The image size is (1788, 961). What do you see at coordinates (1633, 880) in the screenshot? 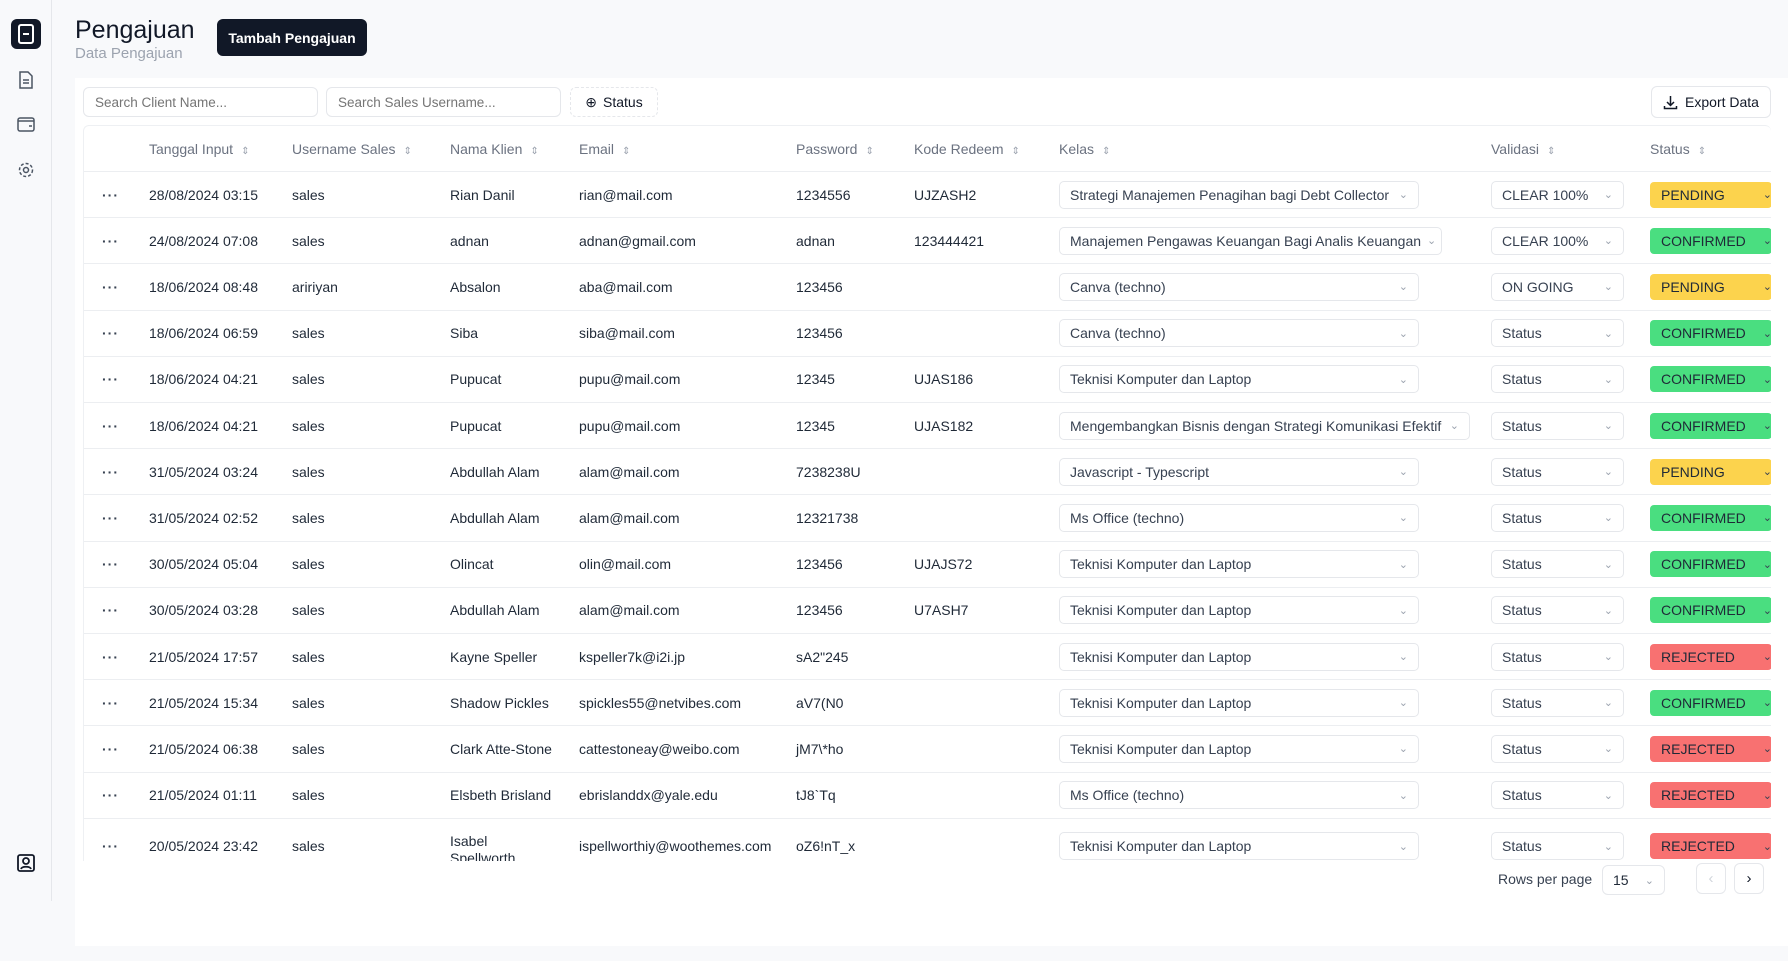
I see `rows-per-page-select: 15 ⌄` at bounding box center [1633, 880].